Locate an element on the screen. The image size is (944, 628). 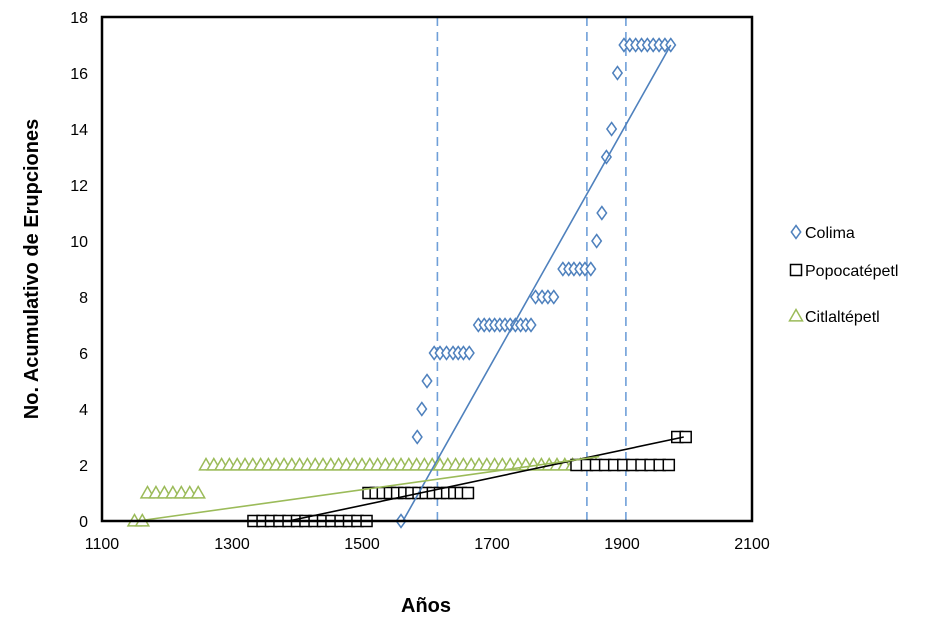
x-axis-title: Años is located at coordinates (426, 606).